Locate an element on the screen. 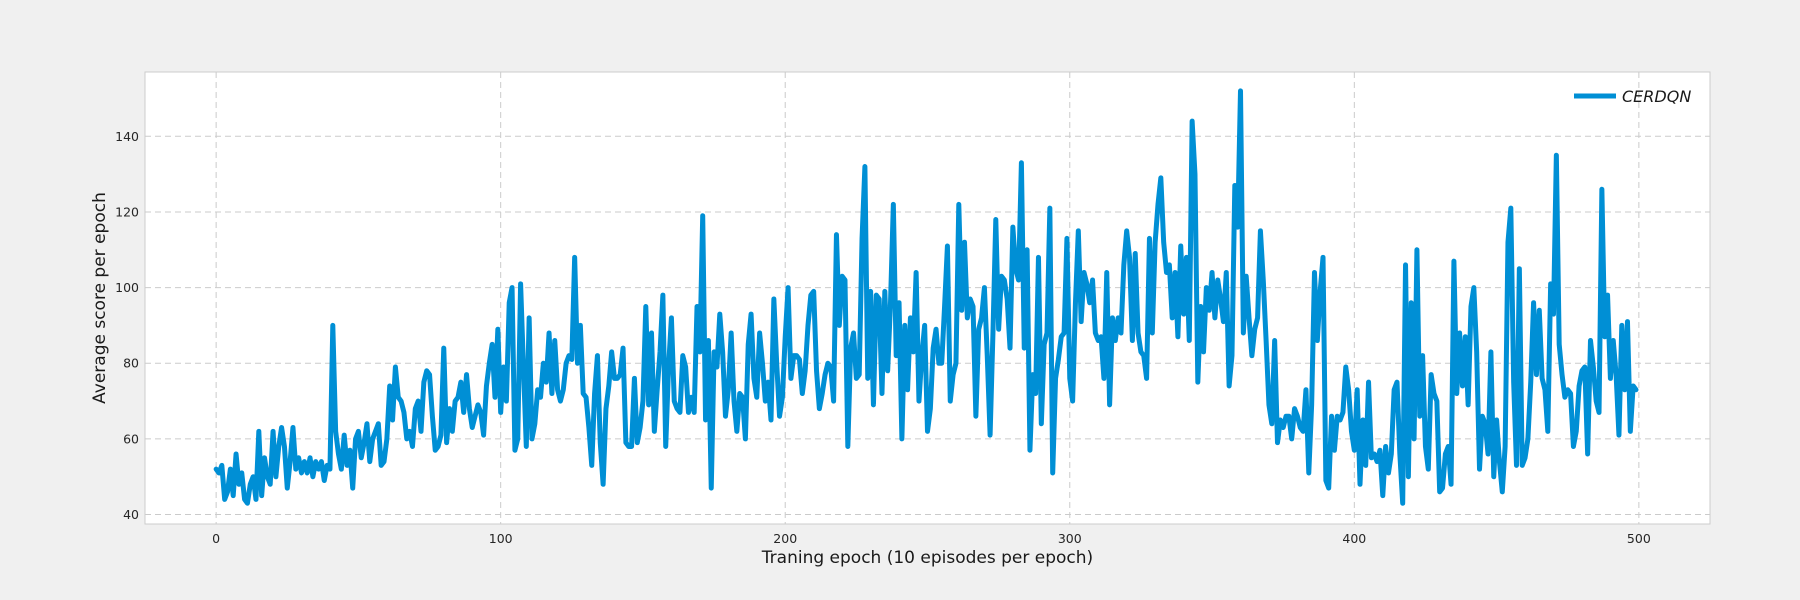 The width and height of the screenshot is (1800, 600). x-tick-label: 300 is located at coordinates (1070, 538).